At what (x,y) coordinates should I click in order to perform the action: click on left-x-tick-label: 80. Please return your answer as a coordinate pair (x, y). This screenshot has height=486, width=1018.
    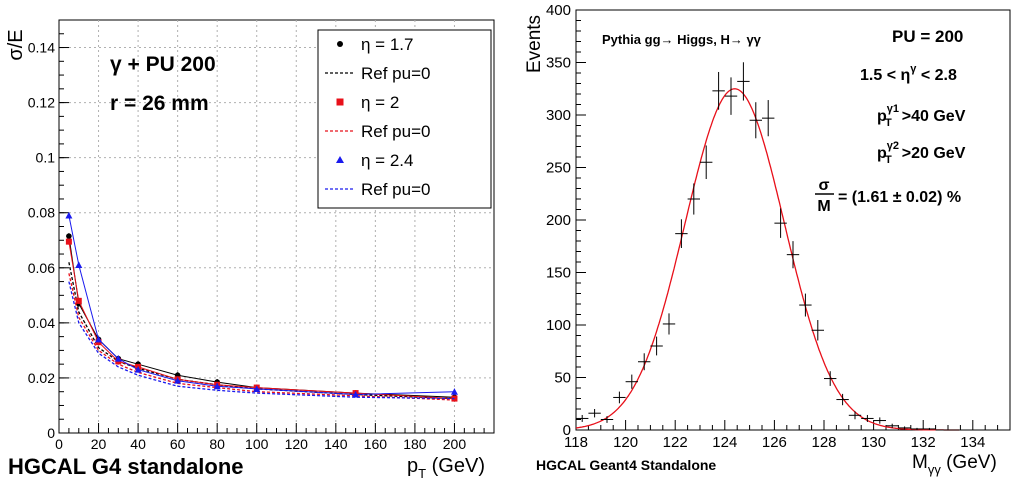
    Looking at the image, I should click on (217, 444).